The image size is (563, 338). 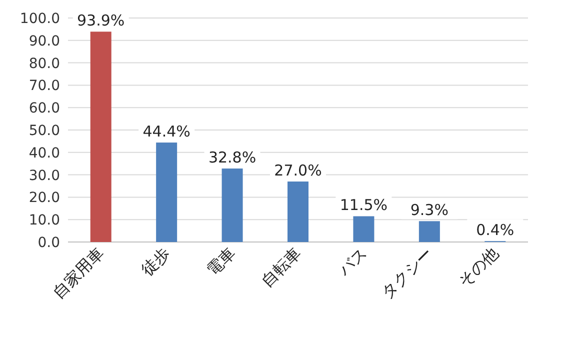 I want to click on y-tick-label: 90.0, so click(x=44, y=41).